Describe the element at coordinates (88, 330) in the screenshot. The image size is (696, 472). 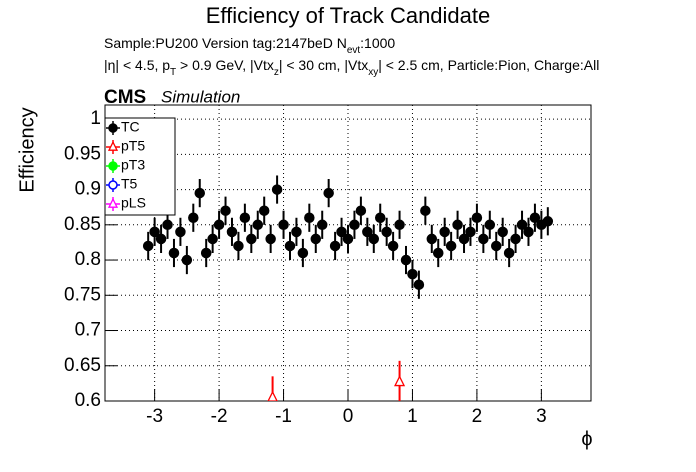
I see `y-tick-label: 0.7` at that location.